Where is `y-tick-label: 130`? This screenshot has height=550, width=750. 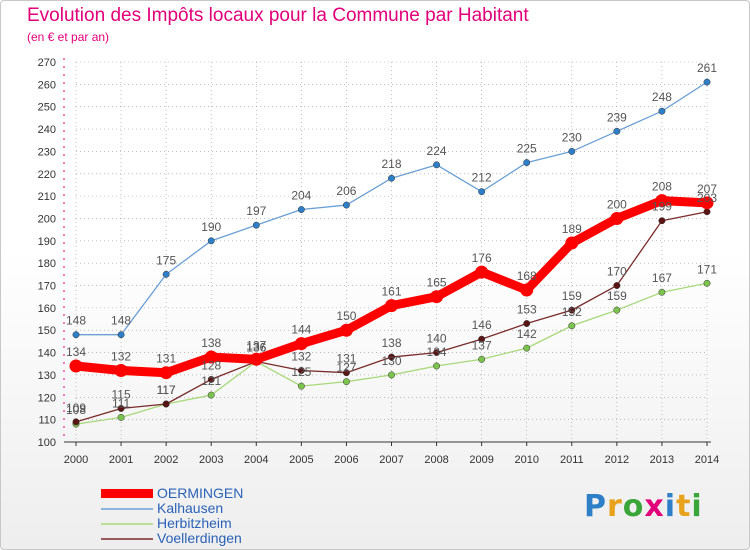 y-tick-label: 130 is located at coordinates (47, 376).